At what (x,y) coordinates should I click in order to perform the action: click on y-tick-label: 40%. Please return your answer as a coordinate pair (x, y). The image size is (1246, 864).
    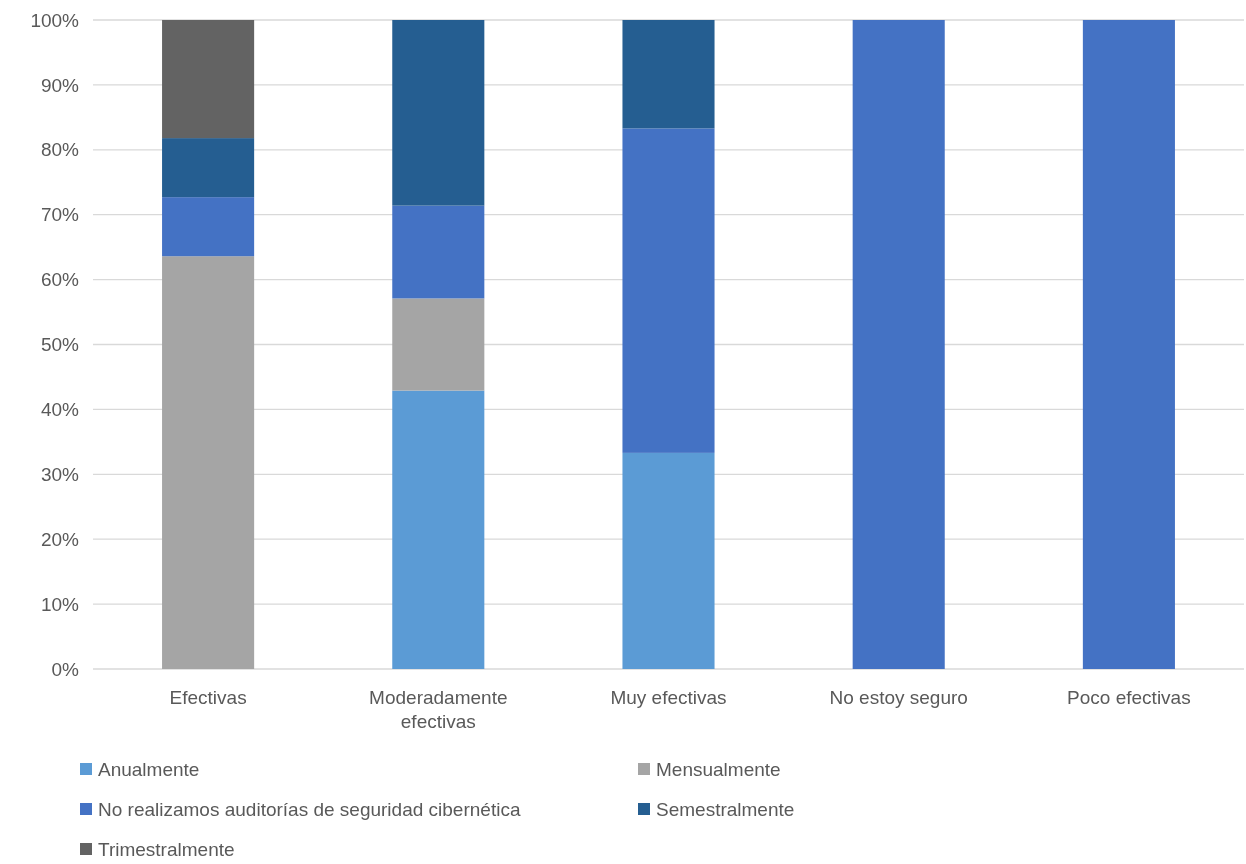
    Looking at the image, I should click on (60, 410).